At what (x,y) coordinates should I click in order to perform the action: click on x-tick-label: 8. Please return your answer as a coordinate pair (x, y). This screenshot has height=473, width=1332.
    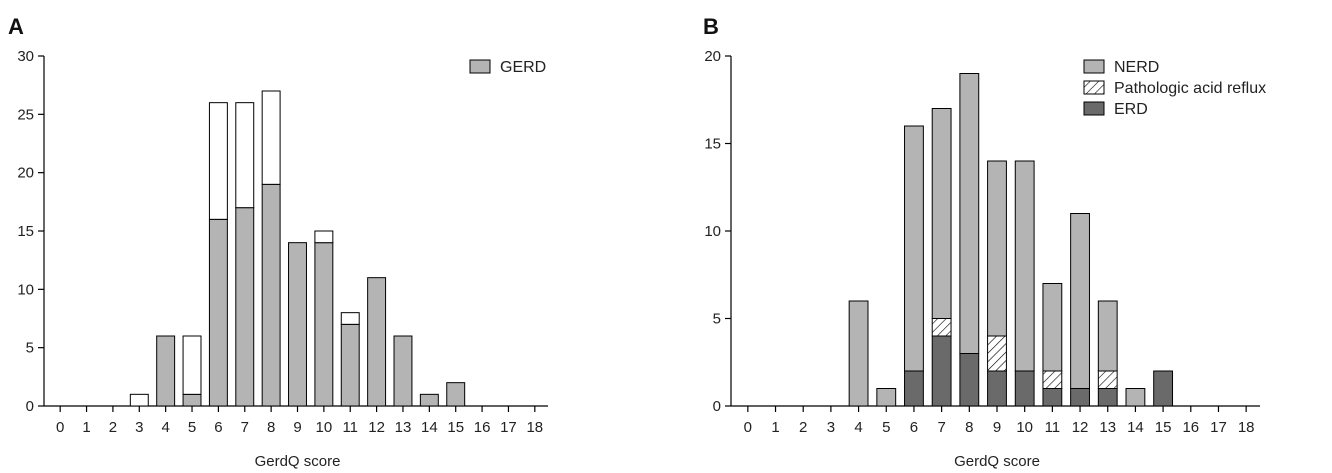
    Looking at the image, I should click on (271, 427).